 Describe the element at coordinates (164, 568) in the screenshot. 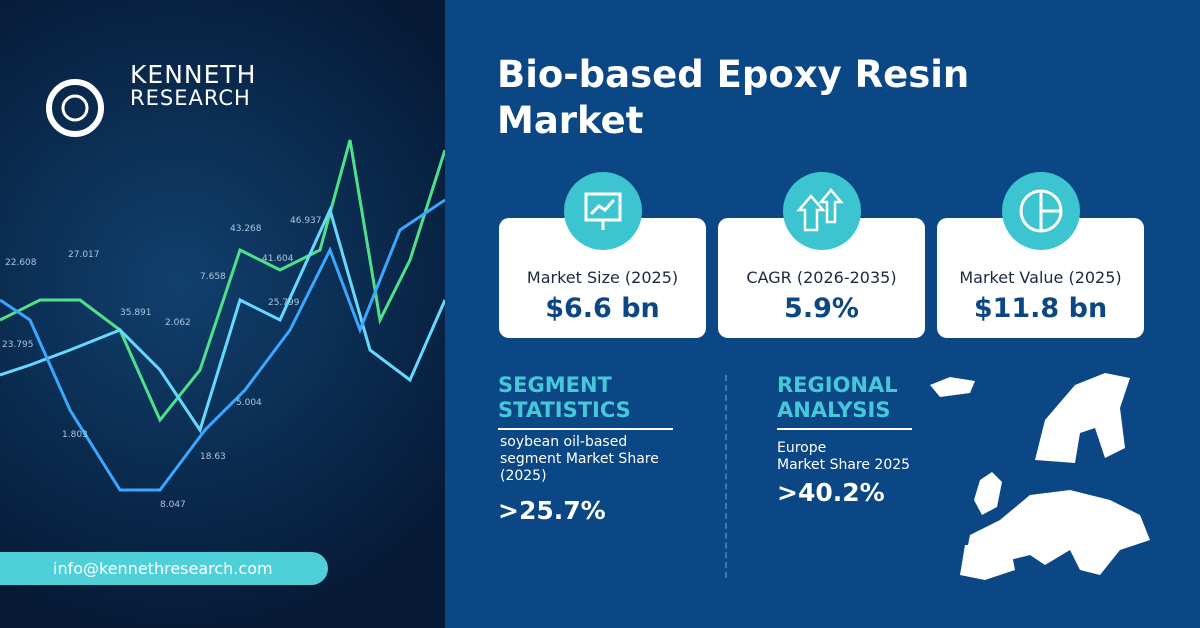

I see `email: info@kennethresearch.com` at that location.